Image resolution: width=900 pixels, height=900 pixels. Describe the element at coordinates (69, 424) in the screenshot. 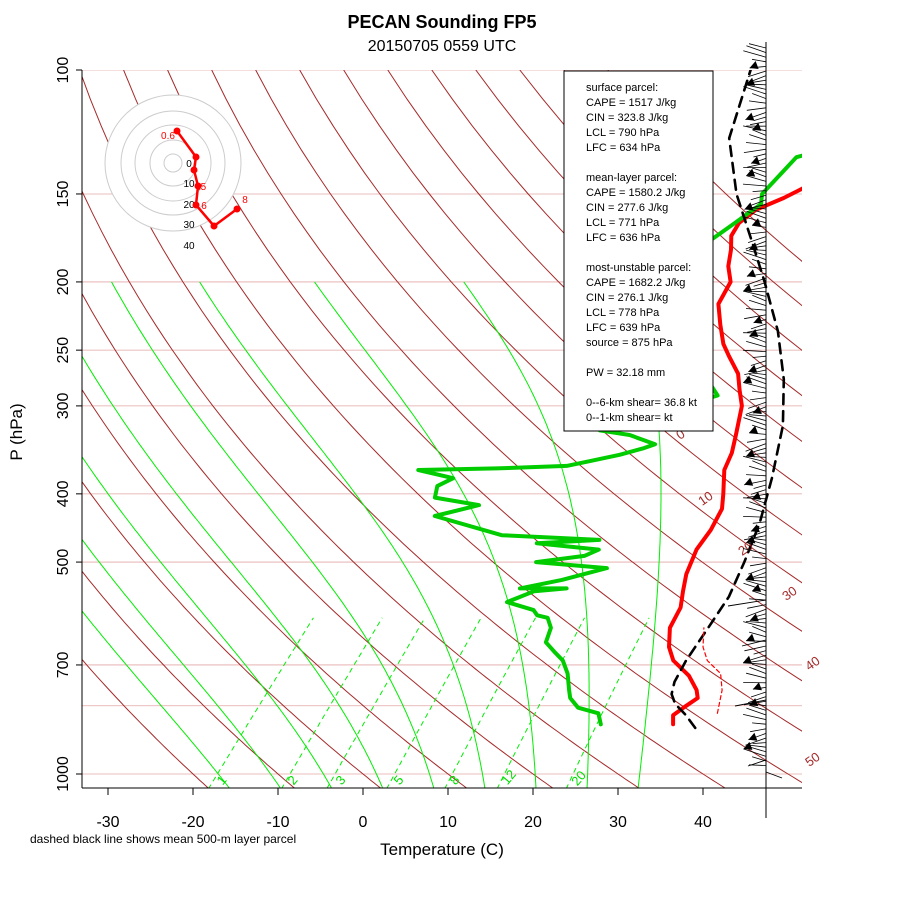

I see `y-axis: 1000 700 500 400 300 250 200 150 100` at that location.